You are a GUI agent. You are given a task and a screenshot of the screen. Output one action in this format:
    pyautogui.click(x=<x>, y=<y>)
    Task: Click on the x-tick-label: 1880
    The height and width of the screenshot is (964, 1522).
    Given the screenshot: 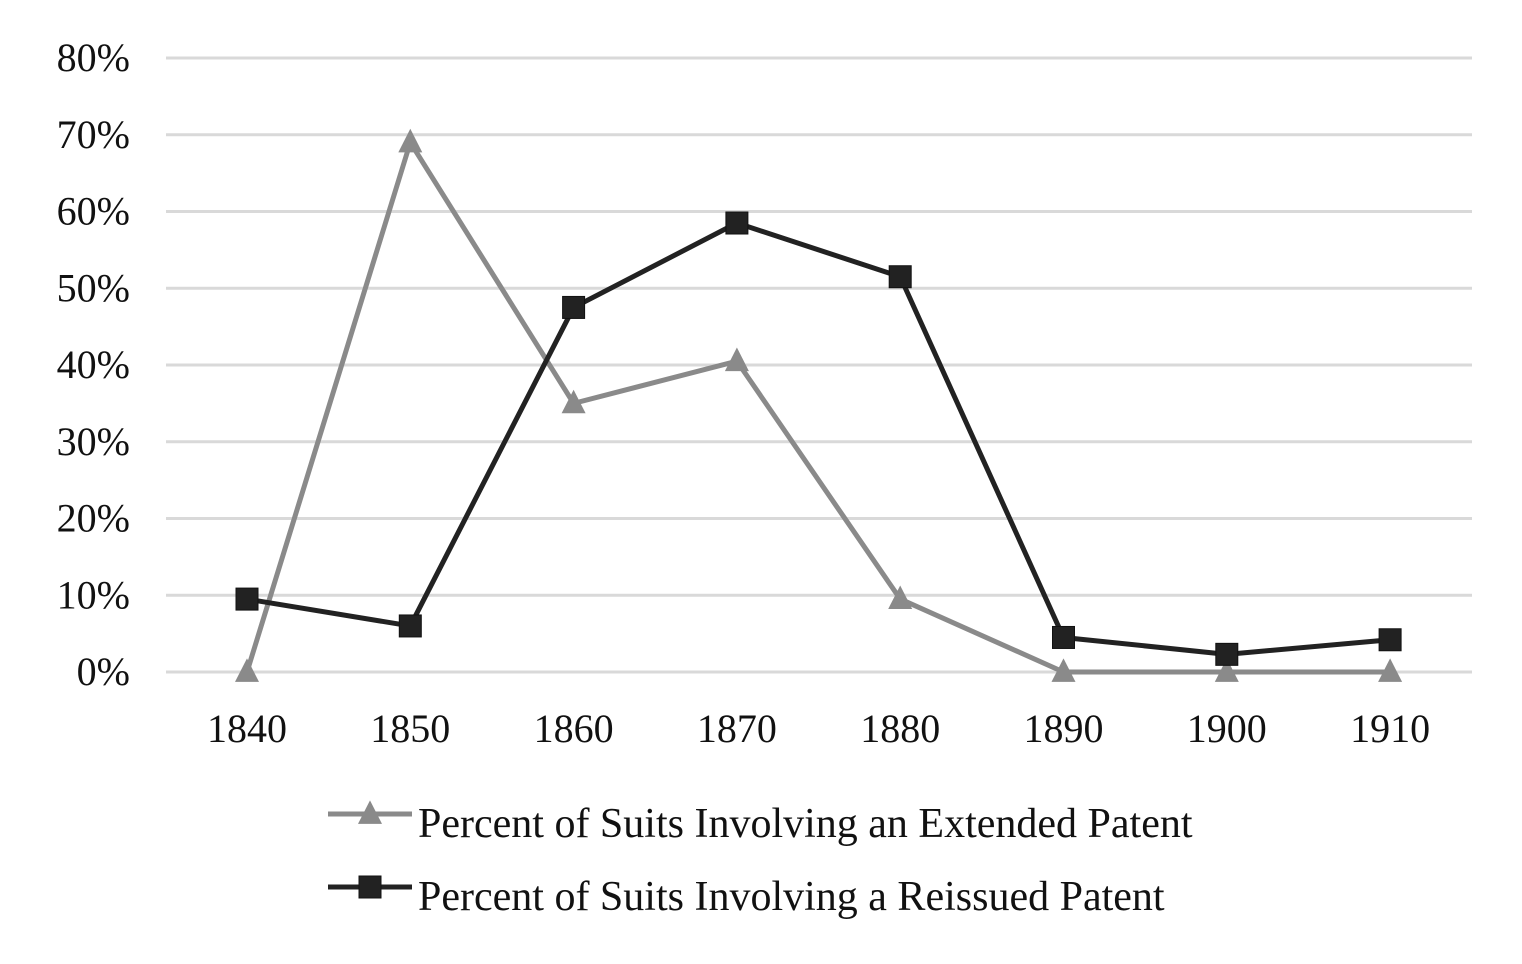 What is the action you would take?
    pyautogui.click(x=900, y=728)
    